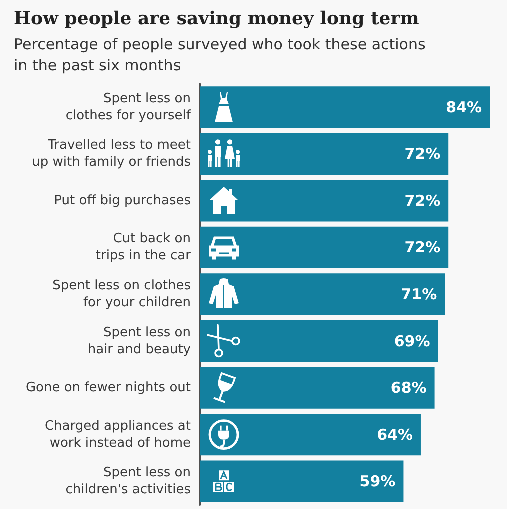 The width and height of the screenshot is (507, 509). Describe the element at coordinates (129, 107) in the screenshot. I see `y-tick-label: Spent less on clothes for yourself` at that location.